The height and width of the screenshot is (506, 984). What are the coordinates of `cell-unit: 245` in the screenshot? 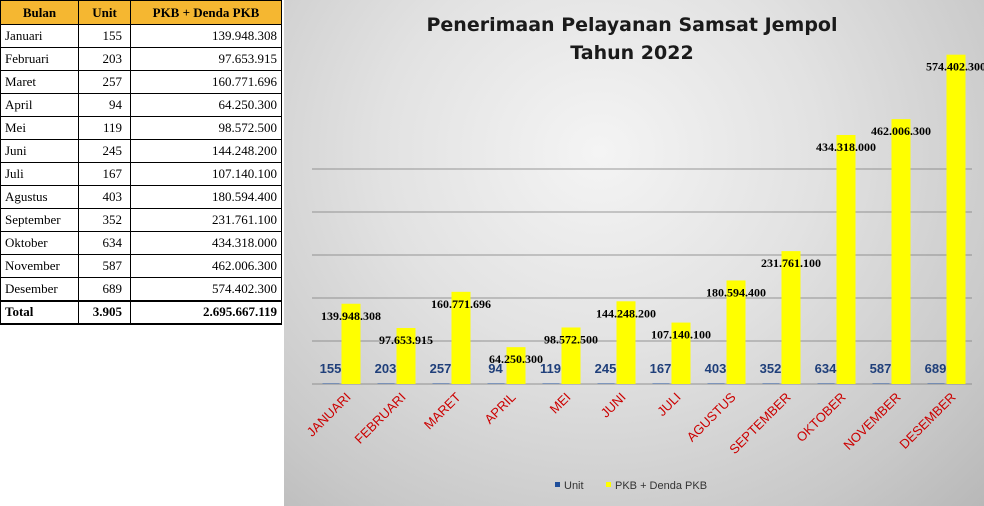 It's located at (104, 151).